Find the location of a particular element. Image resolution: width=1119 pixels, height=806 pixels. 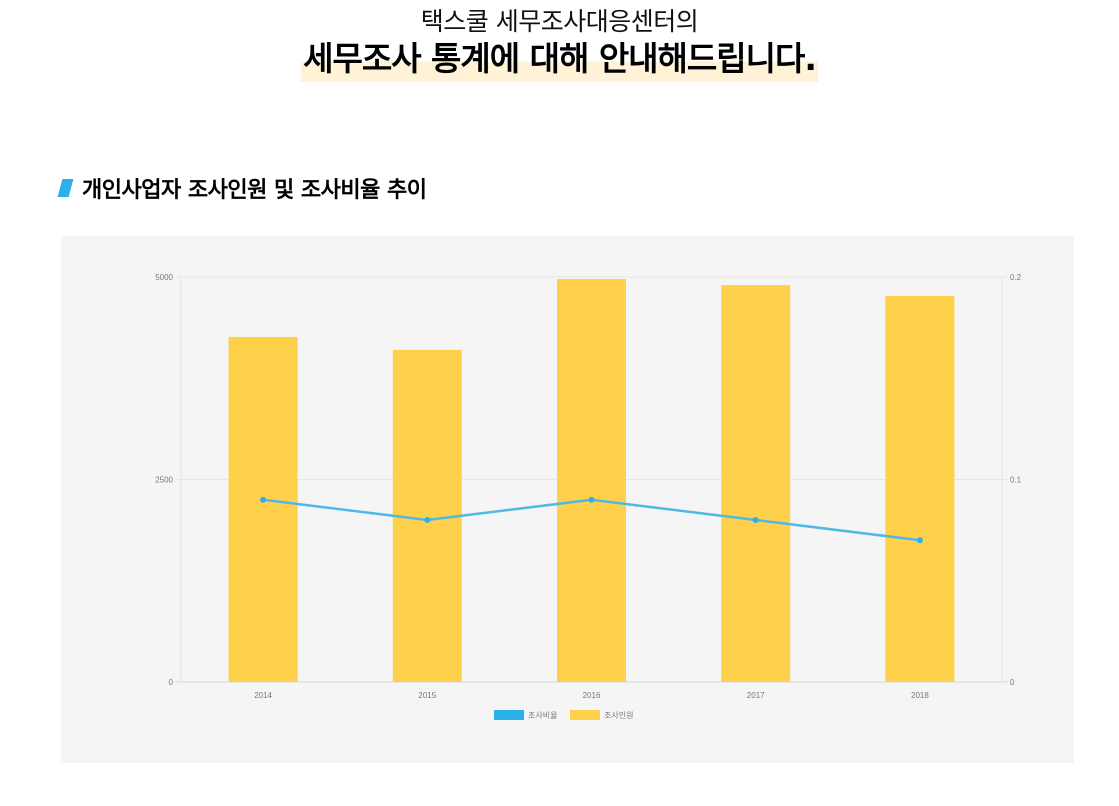

x-axis-tick: 2018 is located at coordinates (920, 695).